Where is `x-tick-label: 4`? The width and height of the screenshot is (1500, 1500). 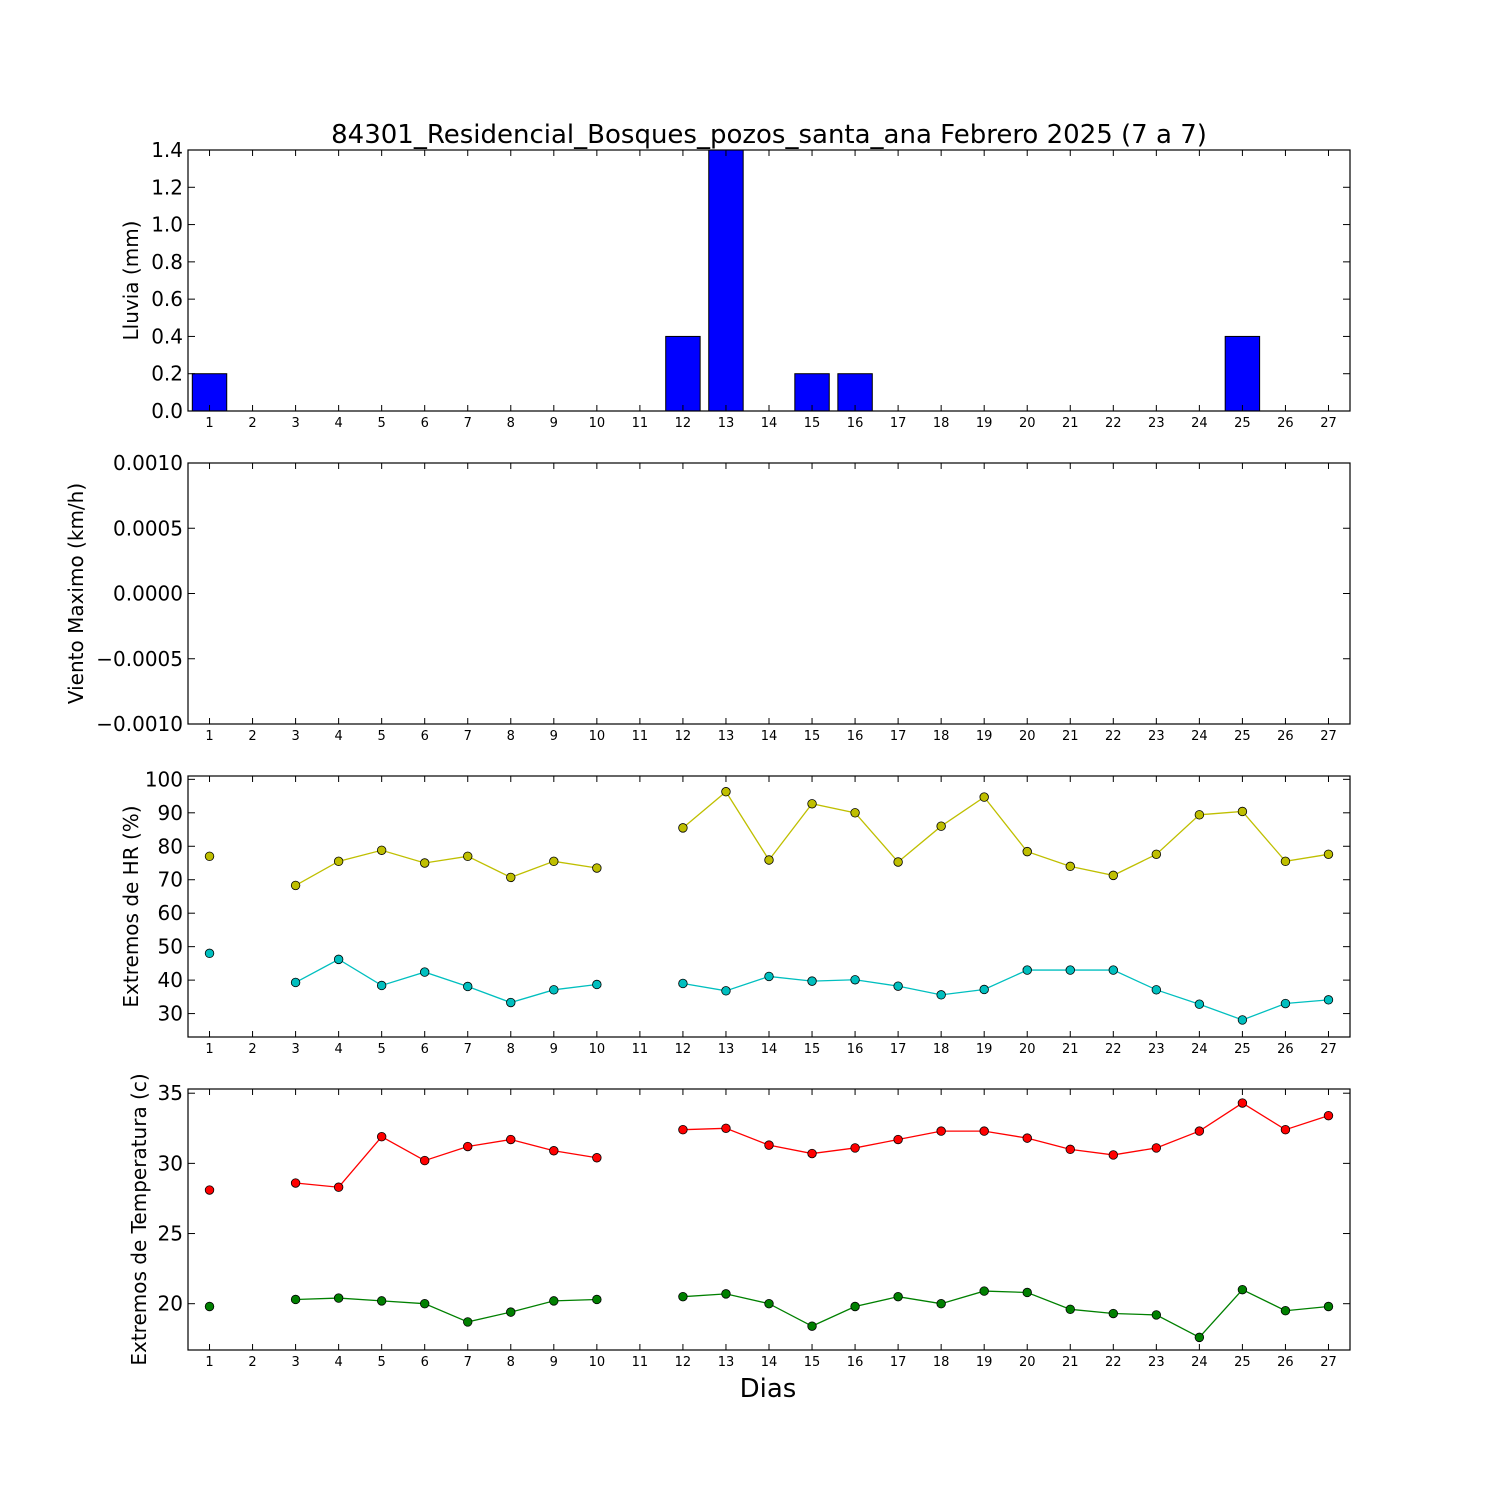 x-tick-label: 4 is located at coordinates (338, 1362).